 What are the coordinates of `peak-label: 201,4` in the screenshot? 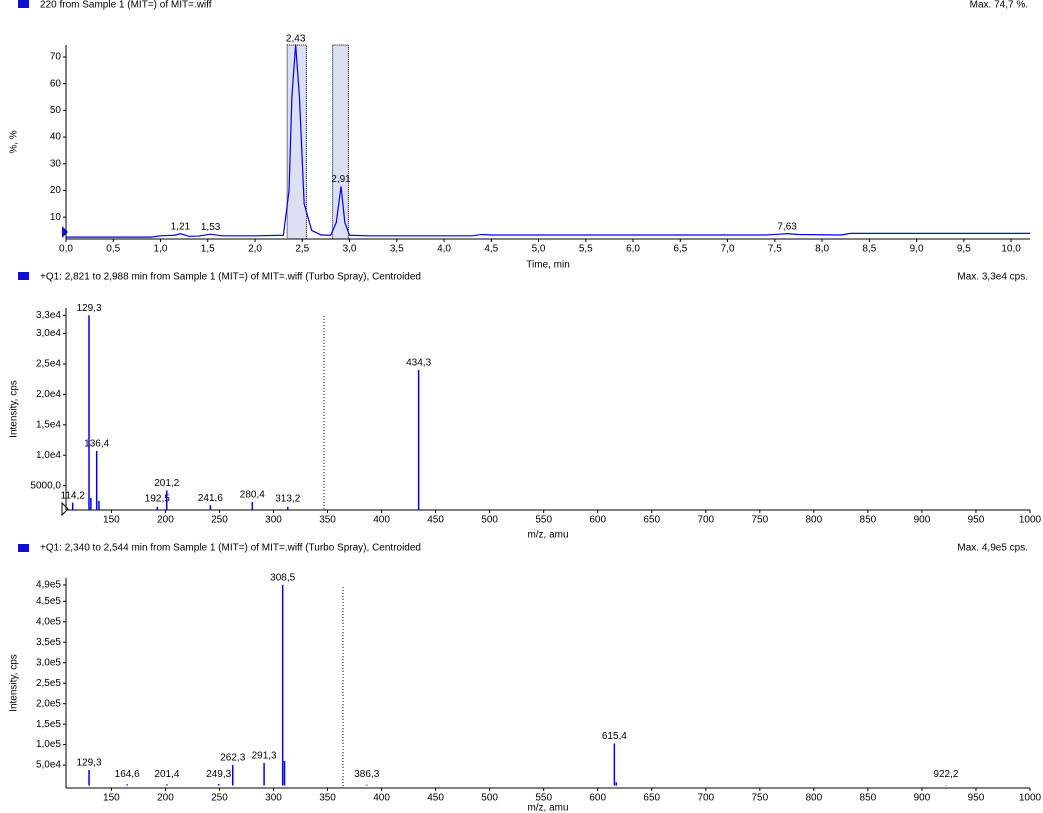 It's located at (166, 774).